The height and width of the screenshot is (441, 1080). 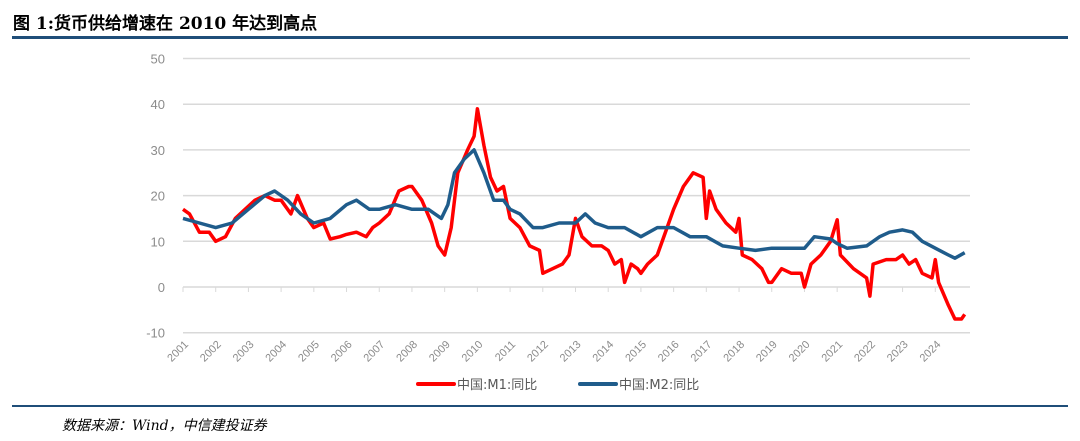 I want to click on legend-item-m2: 中国:M2:同比, so click(x=638, y=385).